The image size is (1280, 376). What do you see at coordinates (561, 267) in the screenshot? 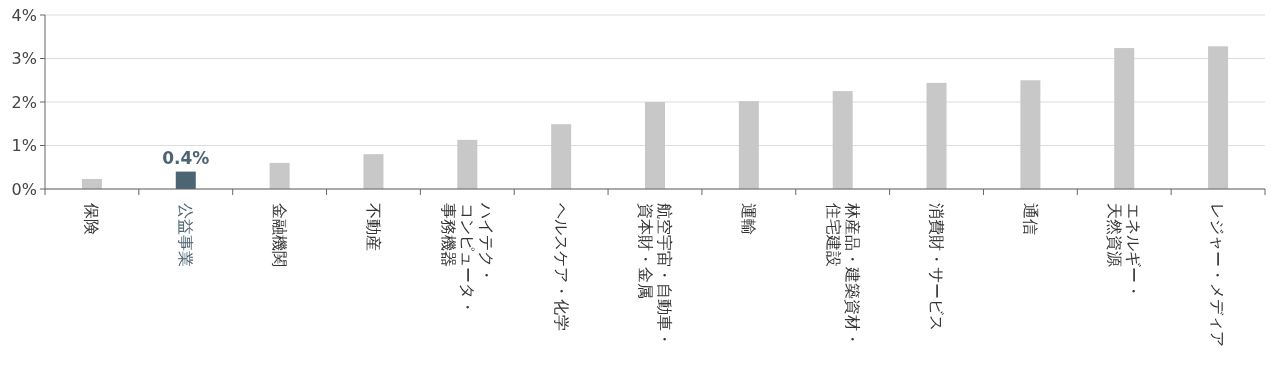
I see `x-tick-label: ヘルスケア・化学` at bounding box center [561, 267].